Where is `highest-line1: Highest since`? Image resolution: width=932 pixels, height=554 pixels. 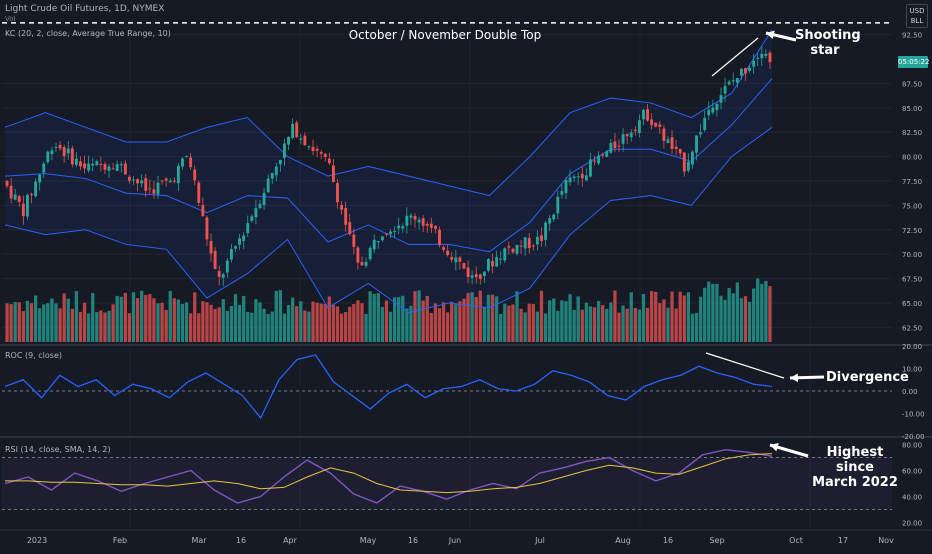
highest-line1: Highest since is located at coordinates (855, 460).